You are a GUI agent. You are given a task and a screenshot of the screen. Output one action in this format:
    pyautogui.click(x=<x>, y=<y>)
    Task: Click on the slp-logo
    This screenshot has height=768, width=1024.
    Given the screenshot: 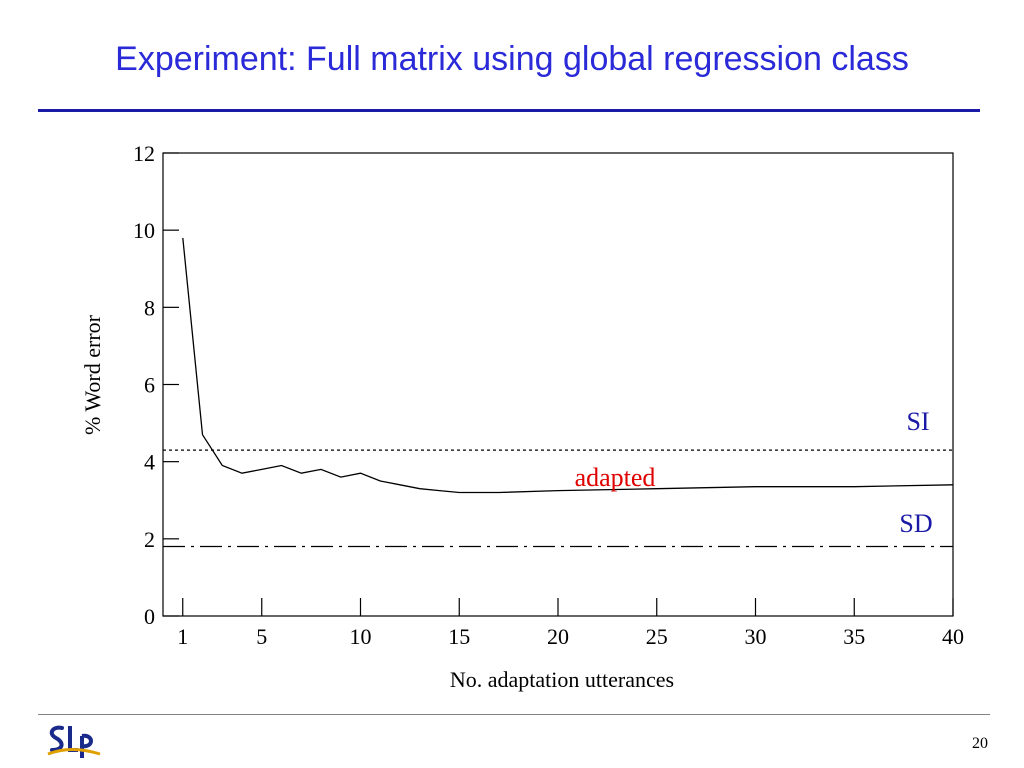 What is the action you would take?
    pyautogui.click(x=74, y=741)
    